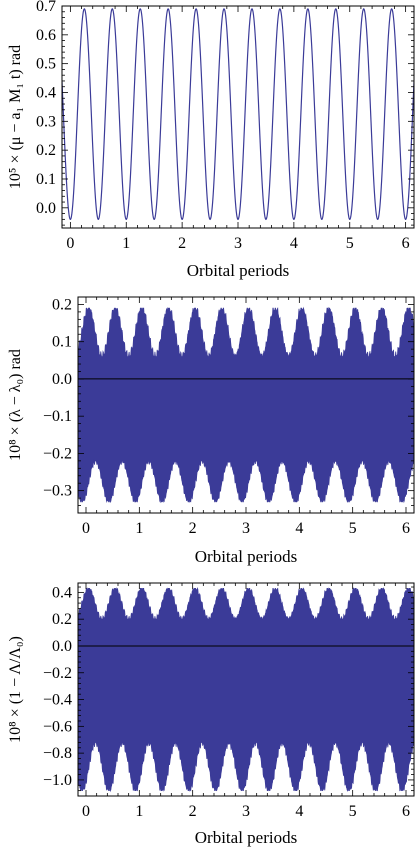 The image size is (420, 849). I want to click on y-tick-label: −0.4, so click(57, 700).